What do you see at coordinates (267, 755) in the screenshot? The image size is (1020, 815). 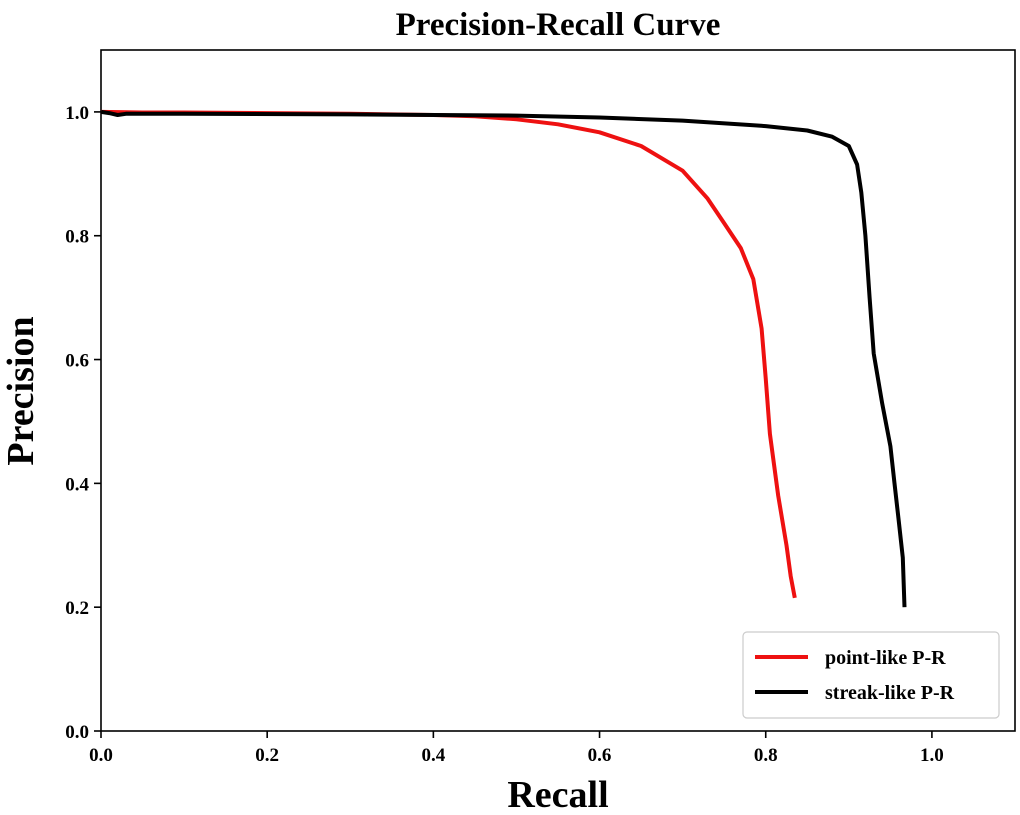 I see `x-tick-label: 0.2` at bounding box center [267, 755].